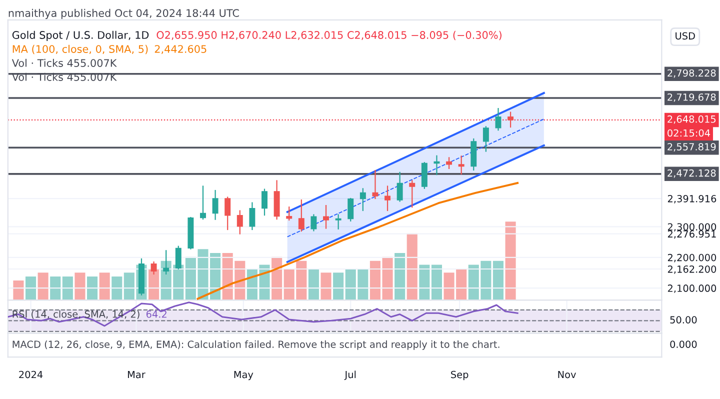 The image size is (720, 399). What do you see at coordinates (567, 374) in the screenshot?
I see `x-tick-label: Nov` at bounding box center [567, 374].